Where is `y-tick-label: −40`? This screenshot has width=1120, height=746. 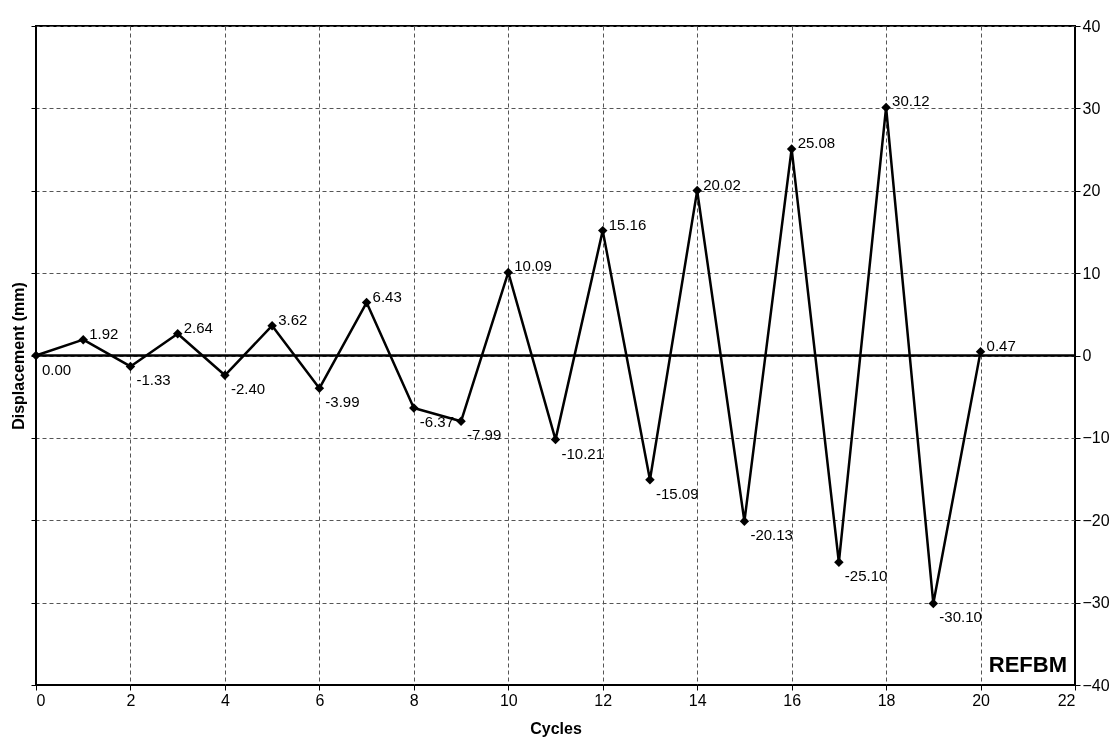 y-tick-label: −40 is located at coordinates (1096, 685).